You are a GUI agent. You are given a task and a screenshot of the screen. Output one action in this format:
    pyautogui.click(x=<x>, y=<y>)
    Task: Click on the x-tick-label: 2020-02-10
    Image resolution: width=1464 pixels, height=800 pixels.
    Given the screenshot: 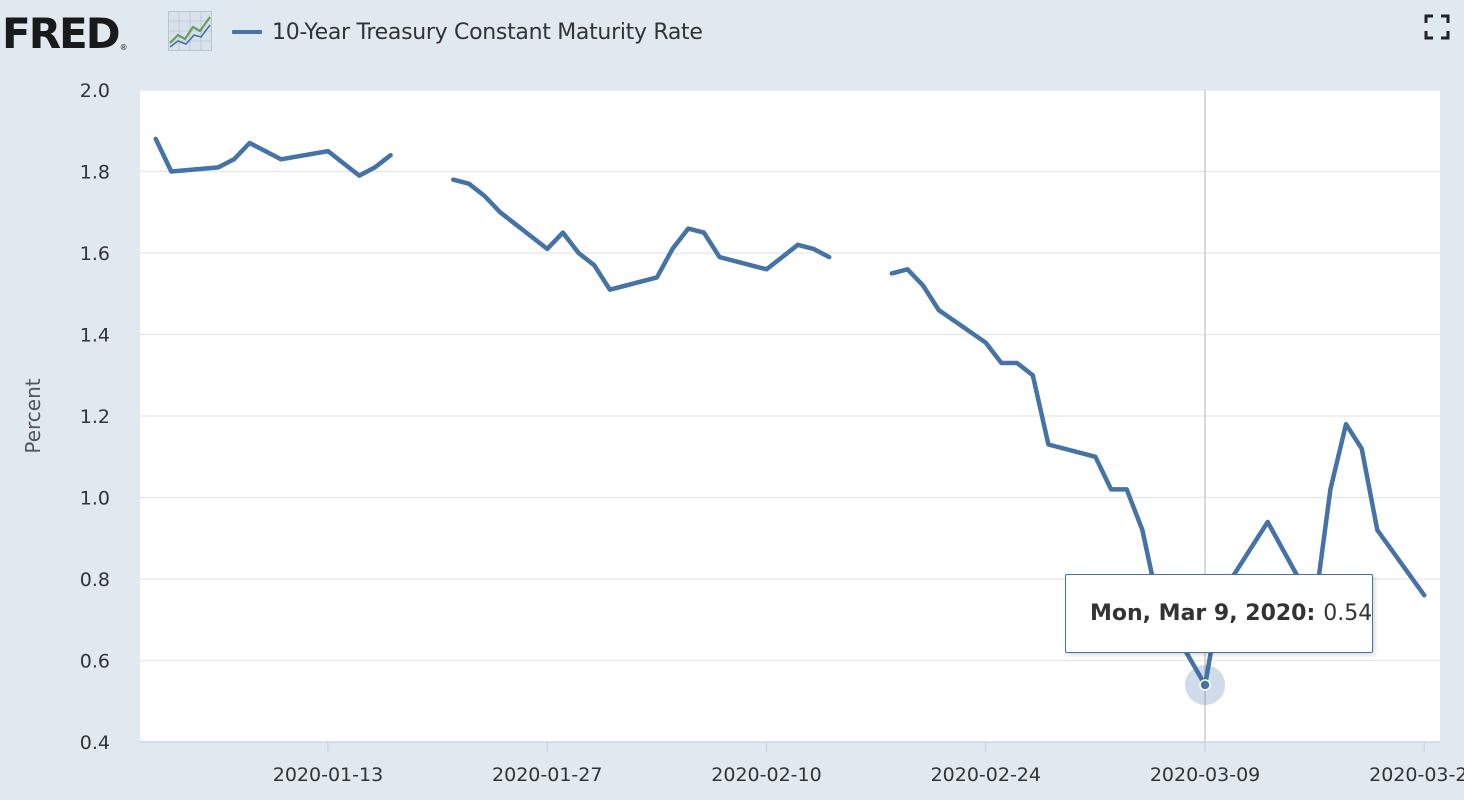 What is the action you would take?
    pyautogui.click(x=766, y=775)
    